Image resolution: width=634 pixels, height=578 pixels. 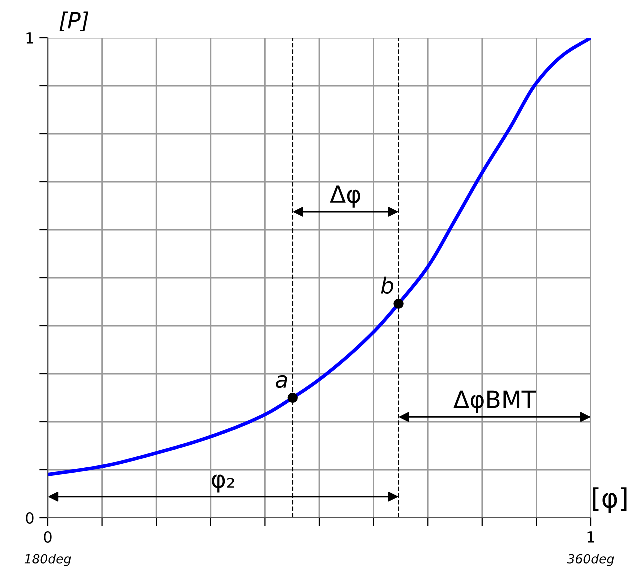 I want to click on annotation: a, so click(x=282, y=381).